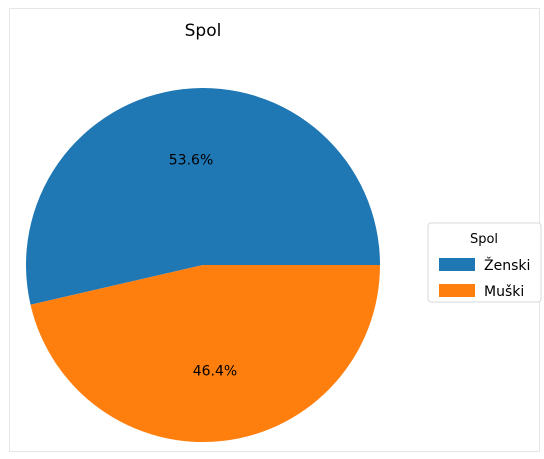 The image size is (544, 459). I want to click on pie-percent-label: 46.4%, so click(215, 372).